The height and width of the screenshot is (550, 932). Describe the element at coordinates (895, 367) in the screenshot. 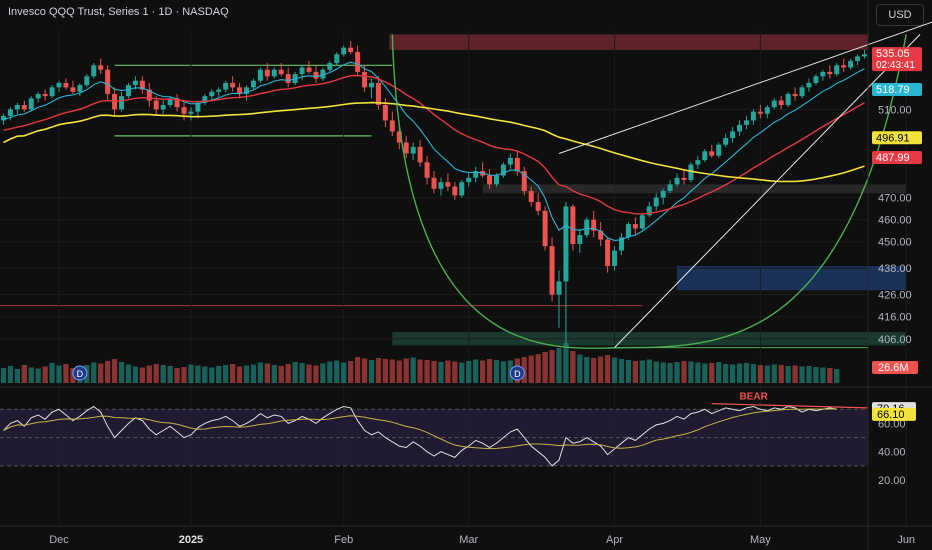

I see `volume-label-box` at that location.